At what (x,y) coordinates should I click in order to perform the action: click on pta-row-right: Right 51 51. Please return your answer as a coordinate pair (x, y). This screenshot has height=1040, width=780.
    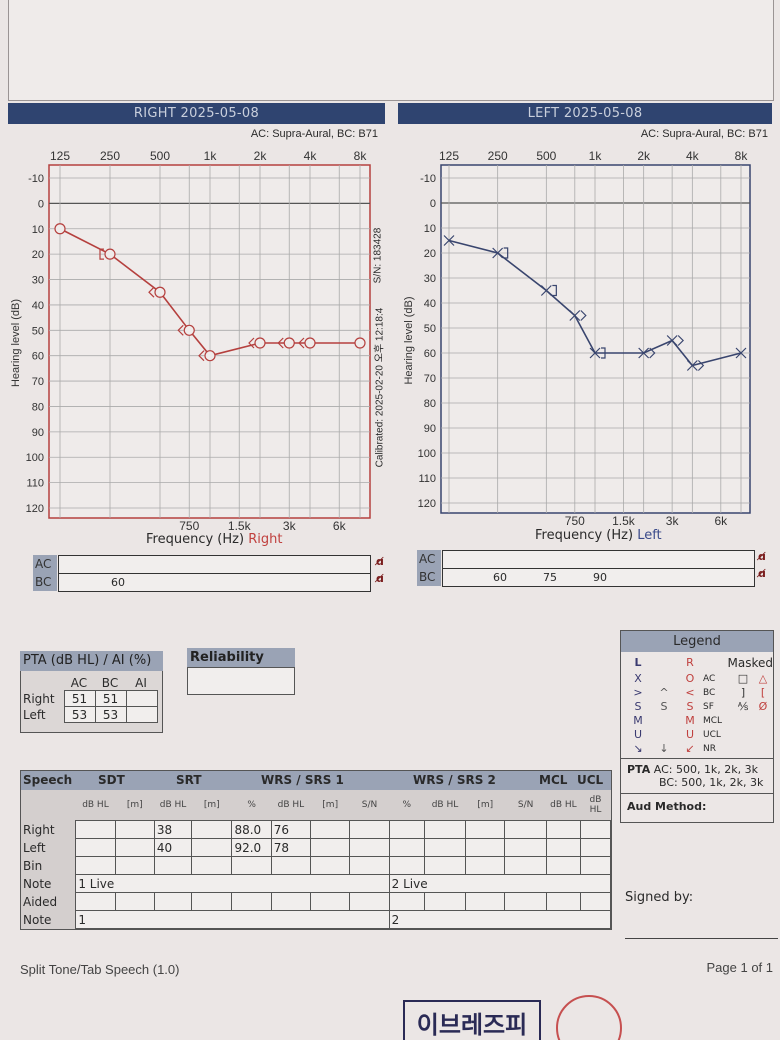
    Looking at the image, I should click on (89, 698).